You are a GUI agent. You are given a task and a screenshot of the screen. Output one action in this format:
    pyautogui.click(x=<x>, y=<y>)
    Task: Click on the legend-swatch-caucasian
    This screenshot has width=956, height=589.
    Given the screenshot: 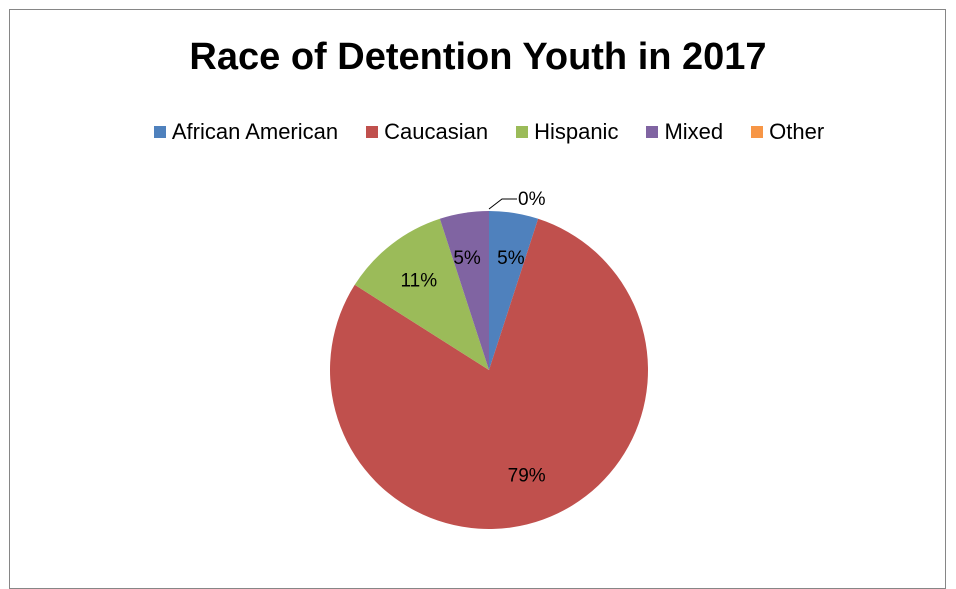 What is the action you would take?
    pyautogui.click(x=372, y=132)
    